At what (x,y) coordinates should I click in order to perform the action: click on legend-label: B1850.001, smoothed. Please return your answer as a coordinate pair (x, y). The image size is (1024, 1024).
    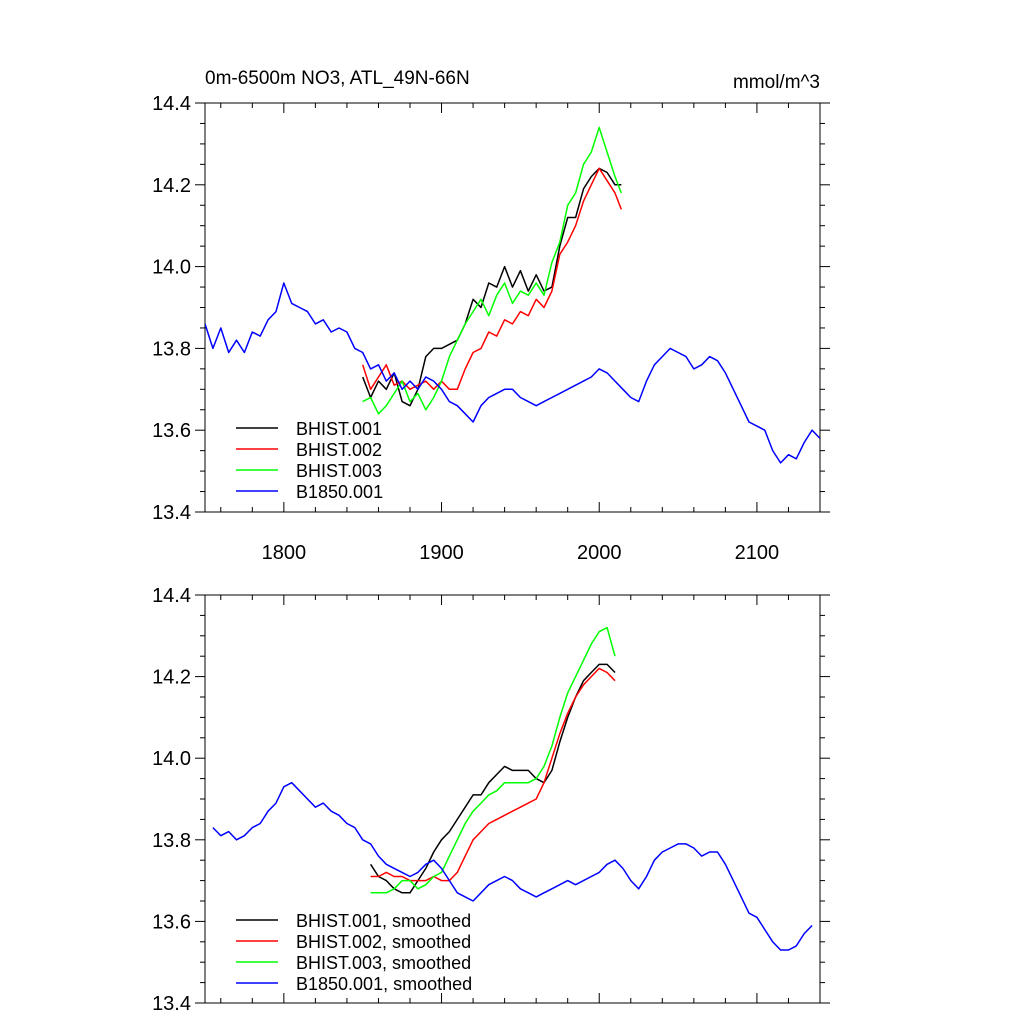
    Looking at the image, I should click on (384, 984).